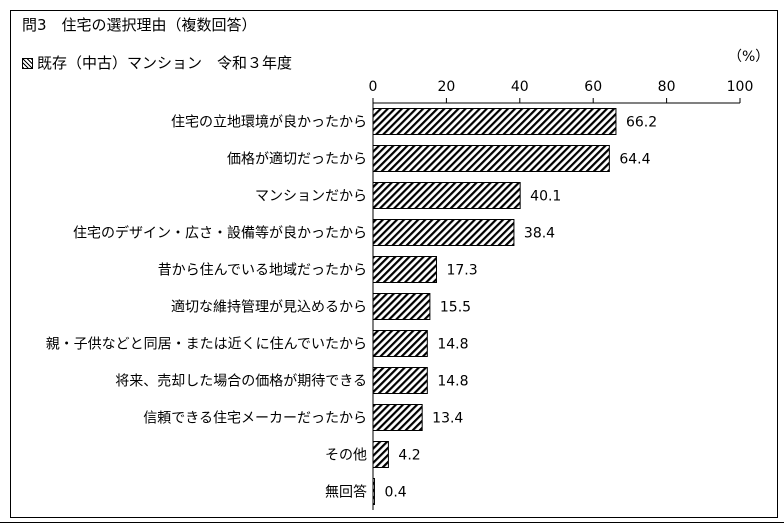 The height and width of the screenshot is (532, 784). What do you see at coordinates (520, 87) in the screenshot?
I see `x-tick-label: 40` at bounding box center [520, 87].